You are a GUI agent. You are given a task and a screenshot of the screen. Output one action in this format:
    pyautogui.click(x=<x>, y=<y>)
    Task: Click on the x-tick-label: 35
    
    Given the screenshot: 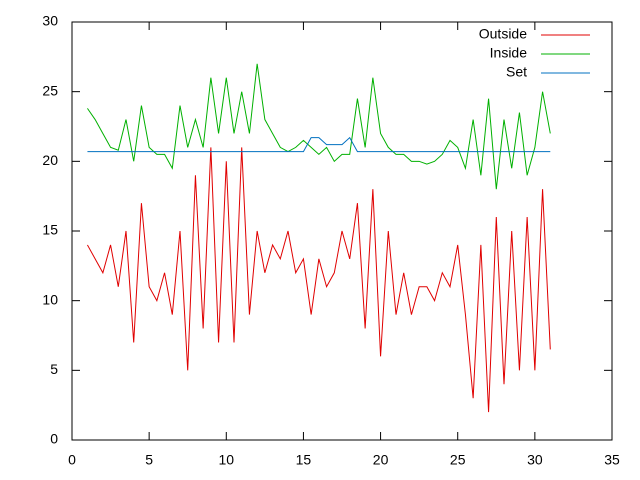 What is the action you would take?
    pyautogui.click(x=612, y=460)
    